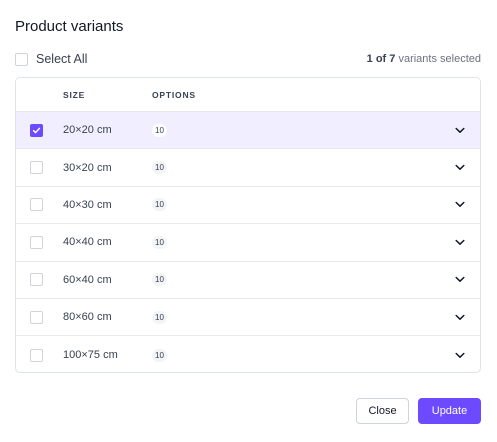 The width and height of the screenshot is (497, 442). Describe the element at coordinates (174, 95) in the screenshot. I see `column-header-options: OPTIONS` at that location.